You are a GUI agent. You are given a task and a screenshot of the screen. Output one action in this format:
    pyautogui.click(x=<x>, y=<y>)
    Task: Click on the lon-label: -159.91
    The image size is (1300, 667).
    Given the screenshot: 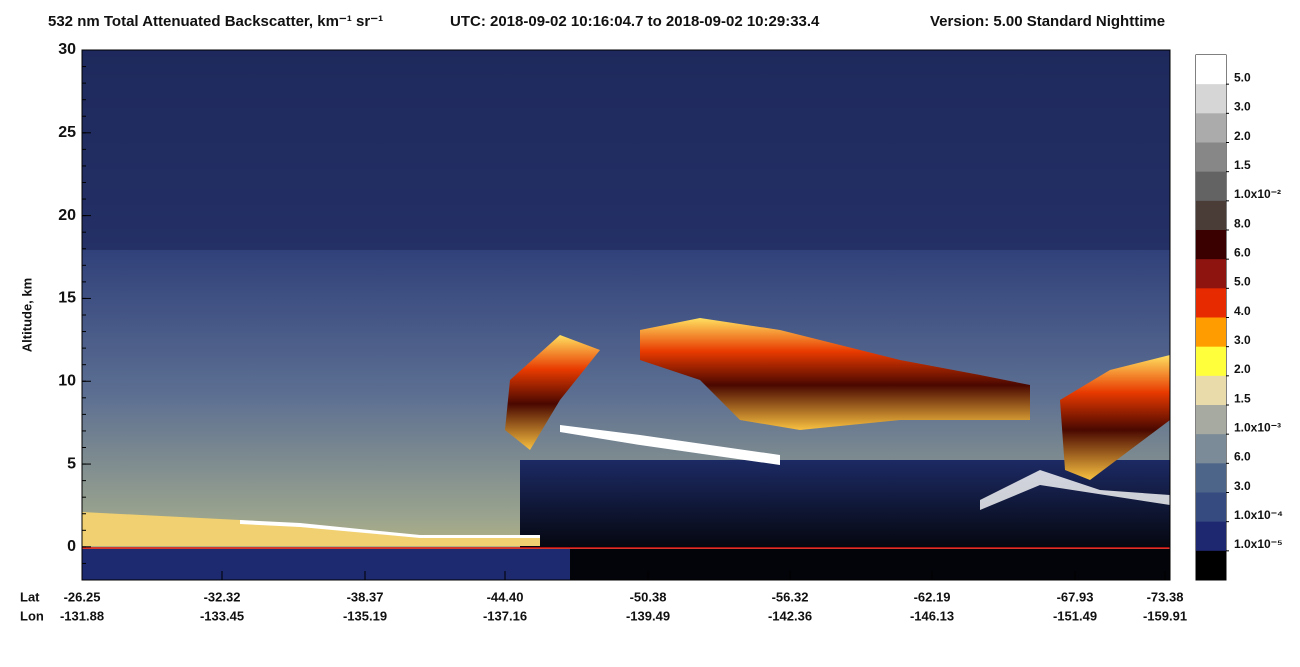 What is the action you would take?
    pyautogui.click(x=1165, y=615)
    